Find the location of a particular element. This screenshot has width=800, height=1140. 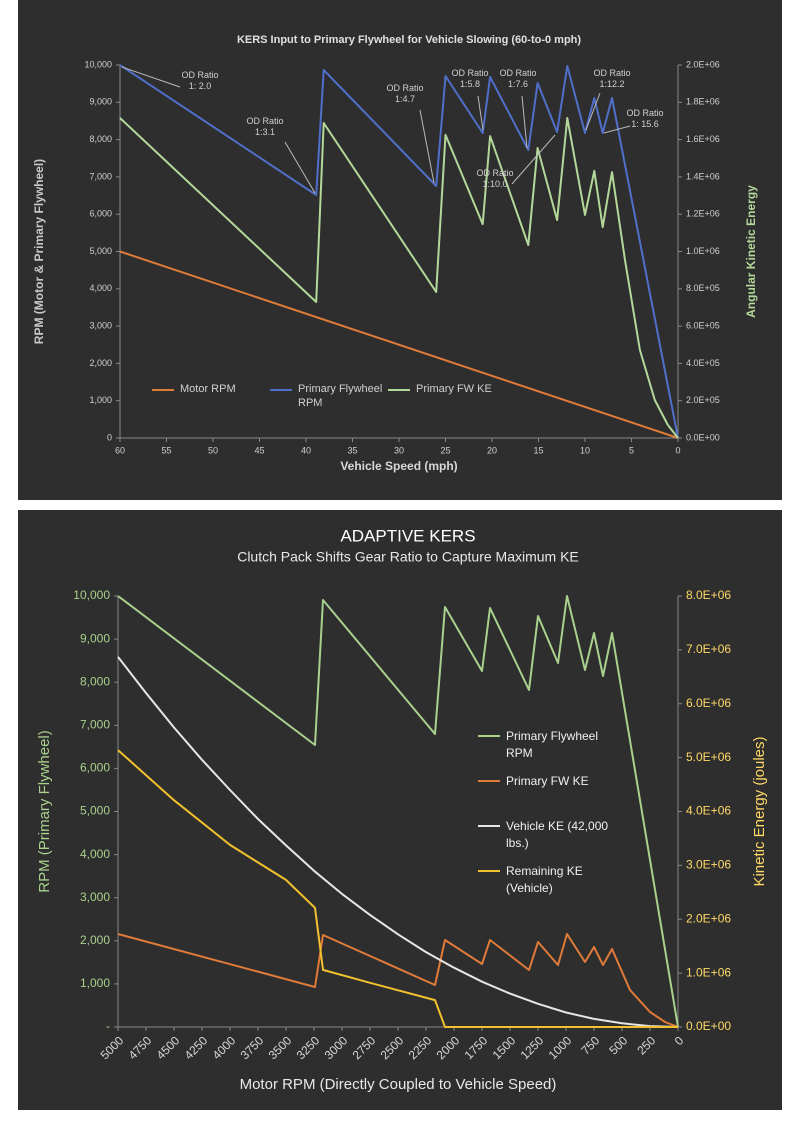

y2-axis-title: Kinetic Energy (joules) is located at coordinates (759, 811).